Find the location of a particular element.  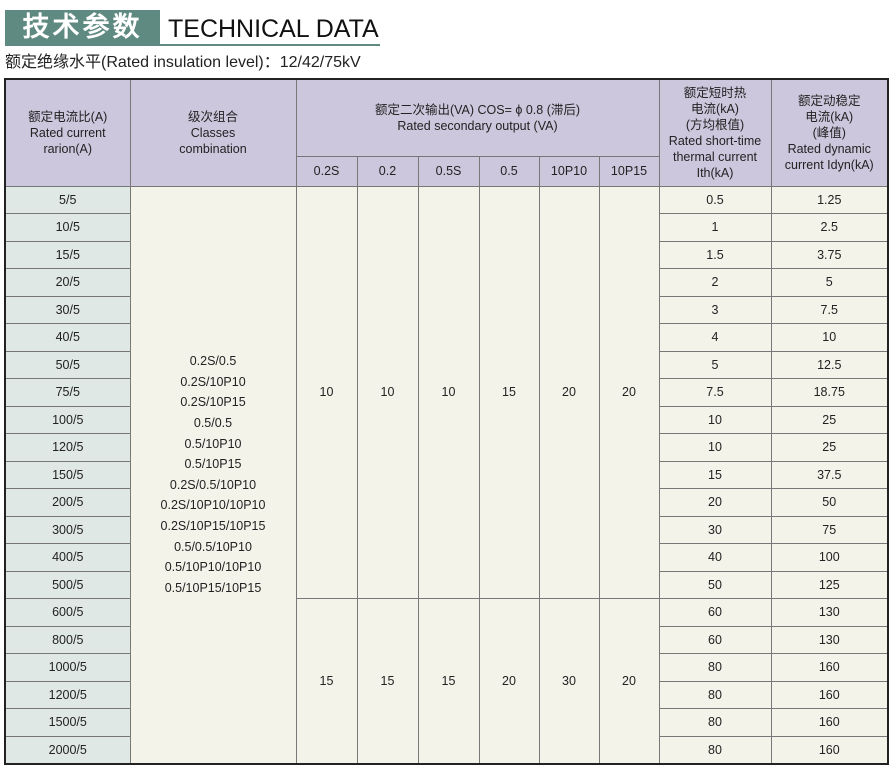

dynamic-current-value: 5 is located at coordinates (829, 282).